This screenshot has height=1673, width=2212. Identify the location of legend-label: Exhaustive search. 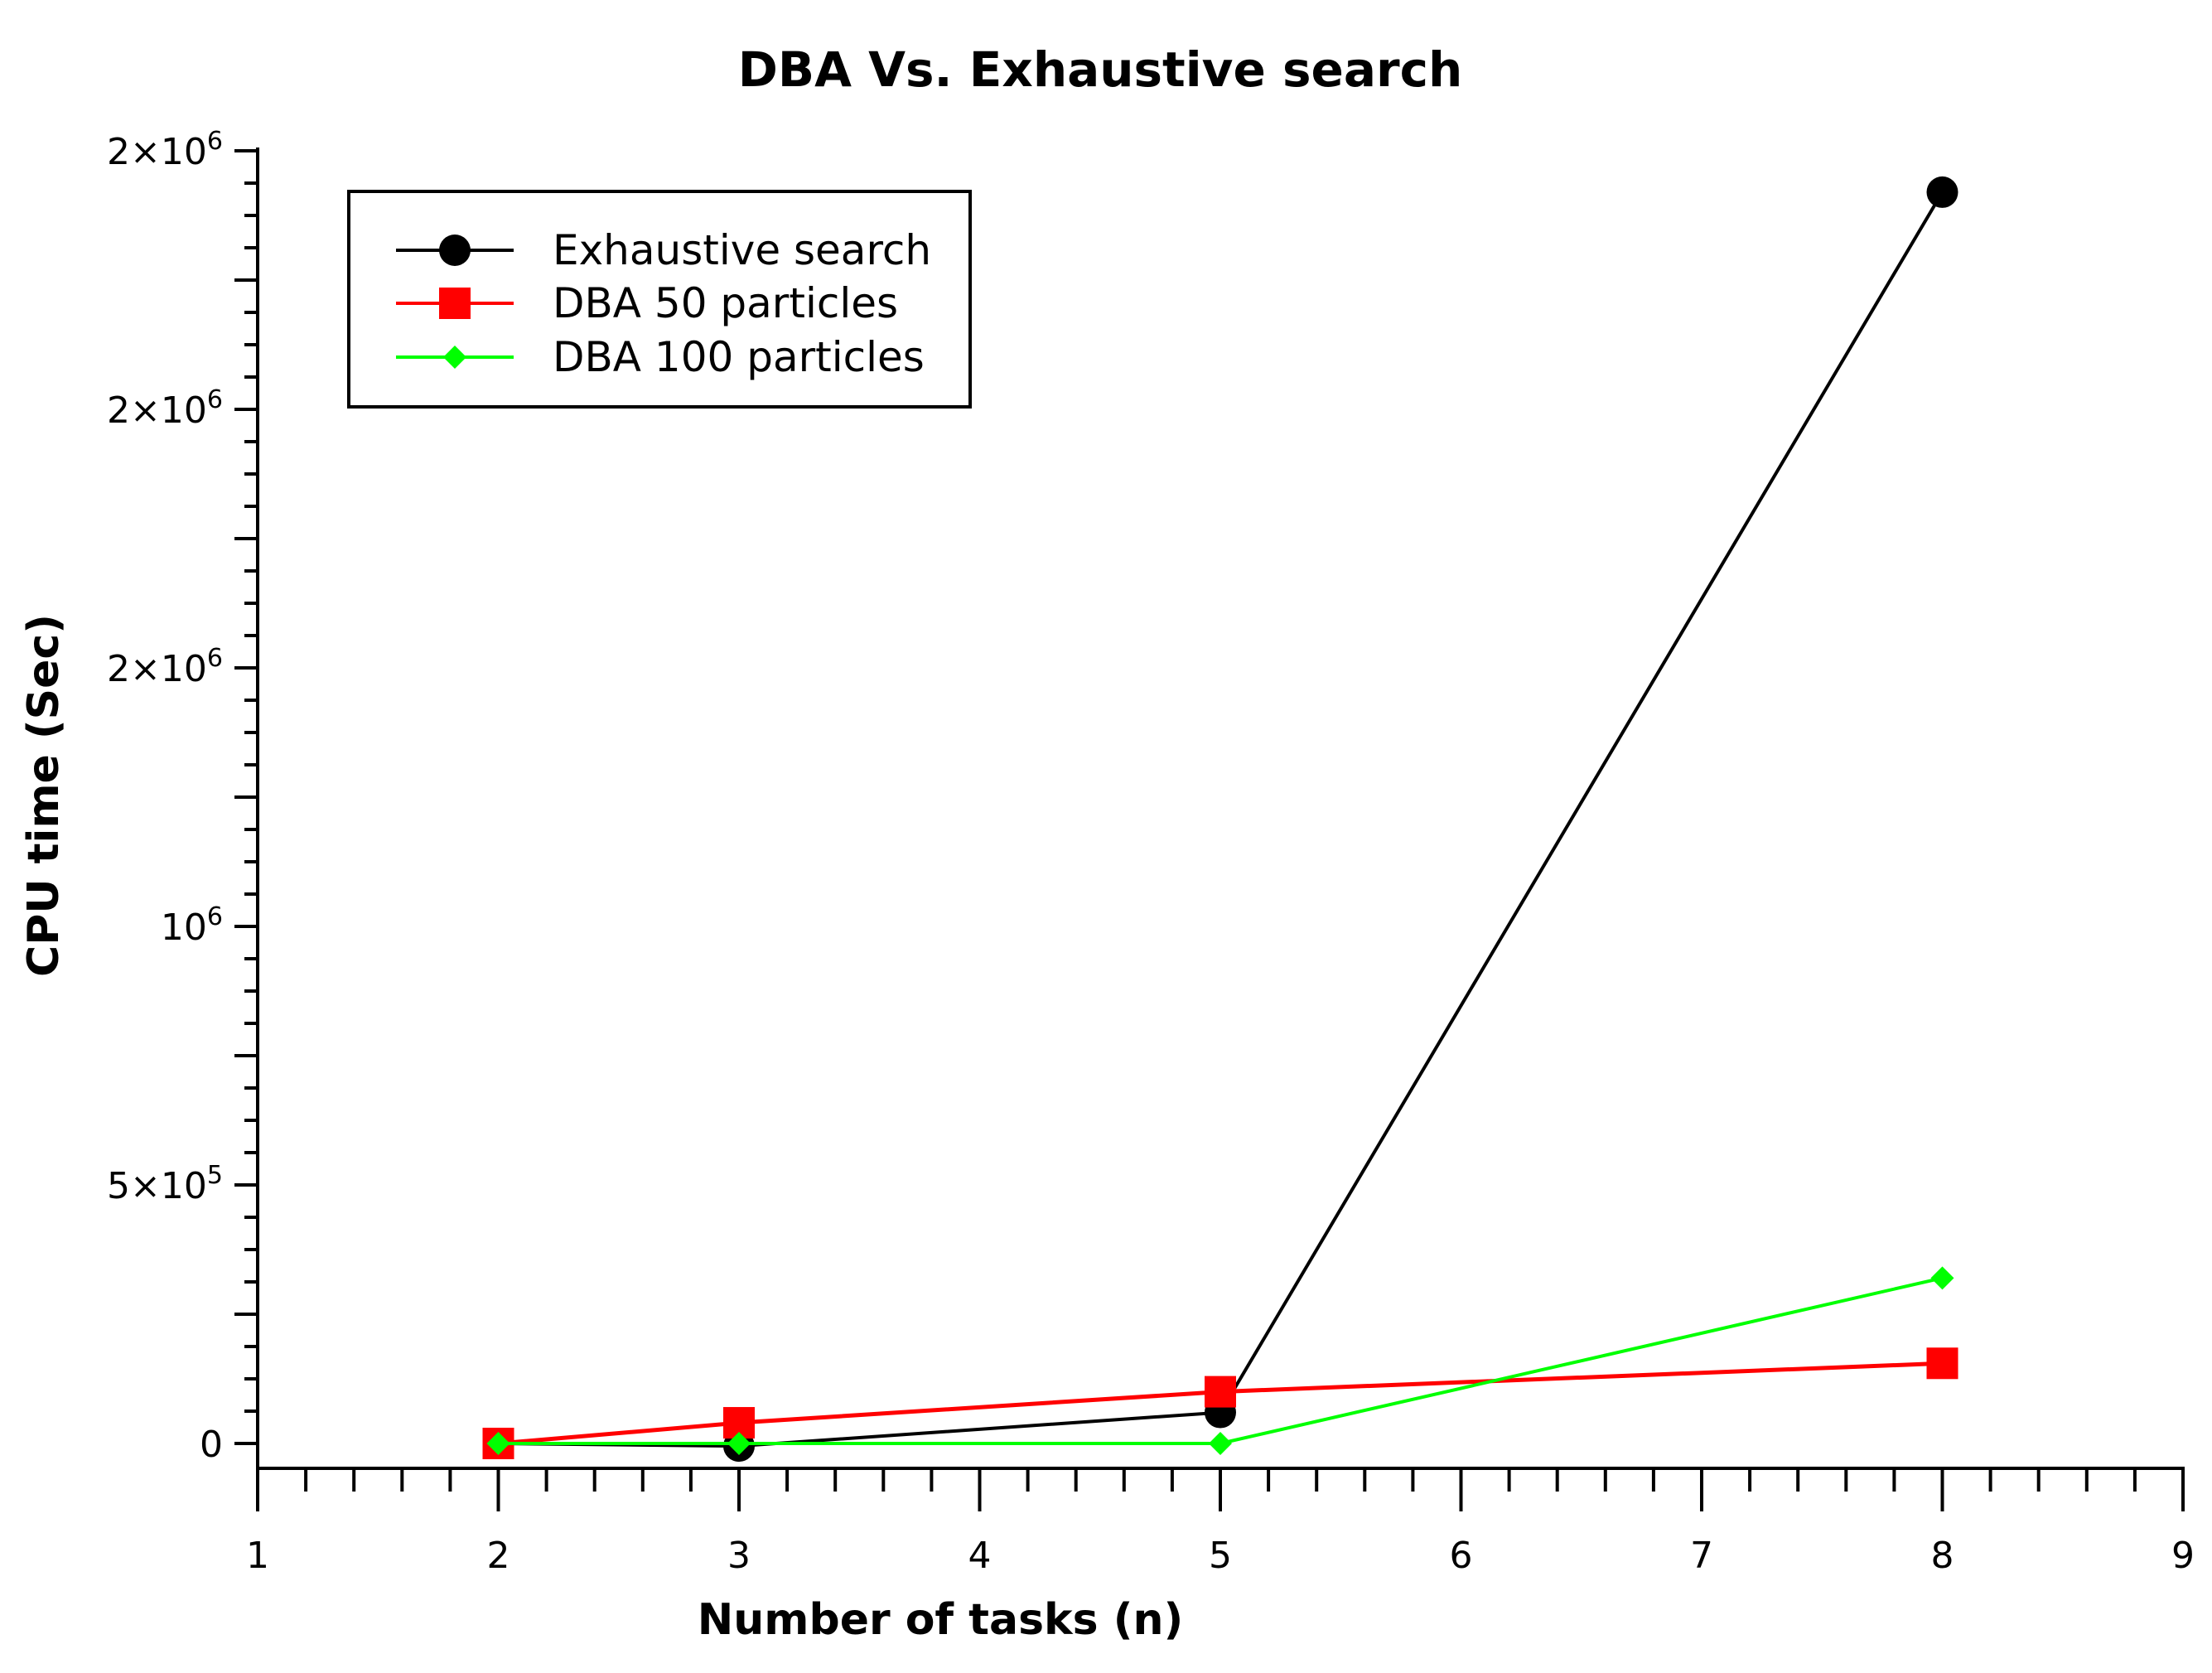
(742, 250).